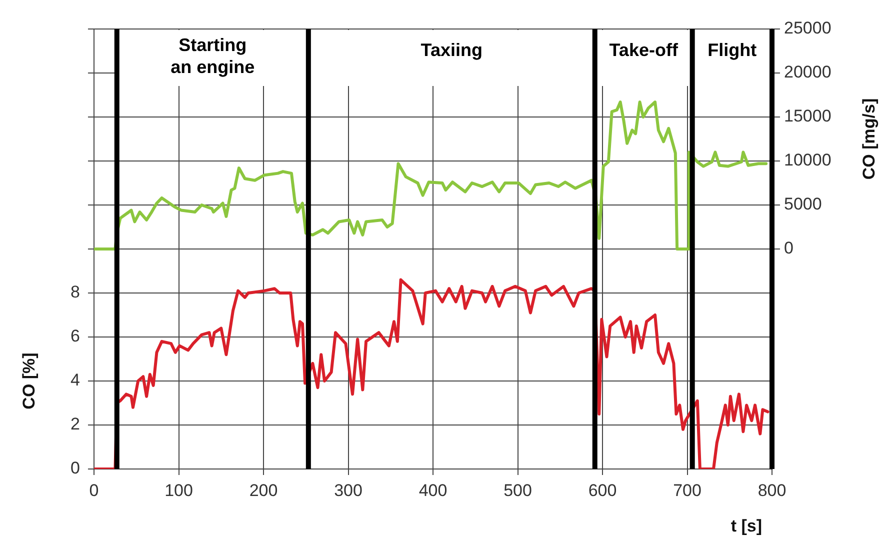 The image size is (885, 558). I want to click on y2-axis-title: CO [mg/s], so click(869, 139).